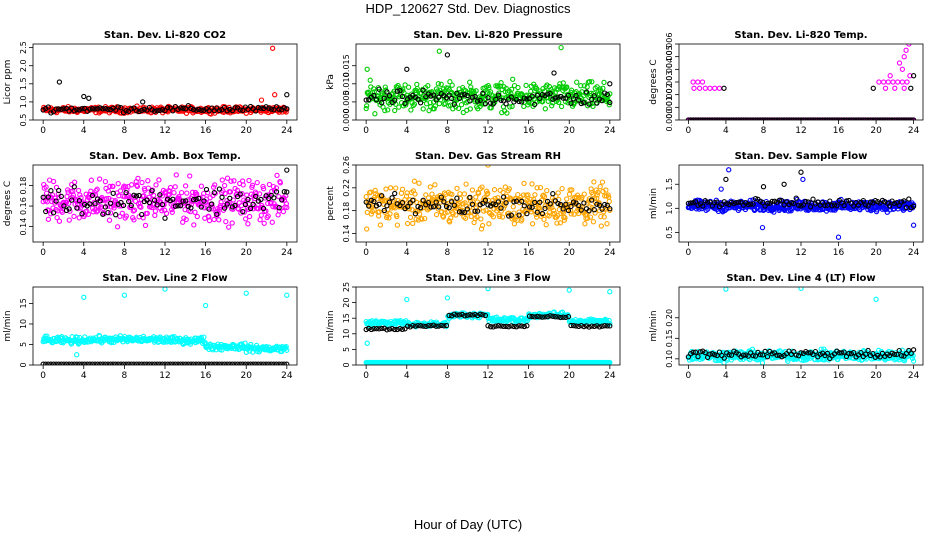 This screenshot has height=540, width=936. I want to click on x-tick-label: 8, so click(125, 253).